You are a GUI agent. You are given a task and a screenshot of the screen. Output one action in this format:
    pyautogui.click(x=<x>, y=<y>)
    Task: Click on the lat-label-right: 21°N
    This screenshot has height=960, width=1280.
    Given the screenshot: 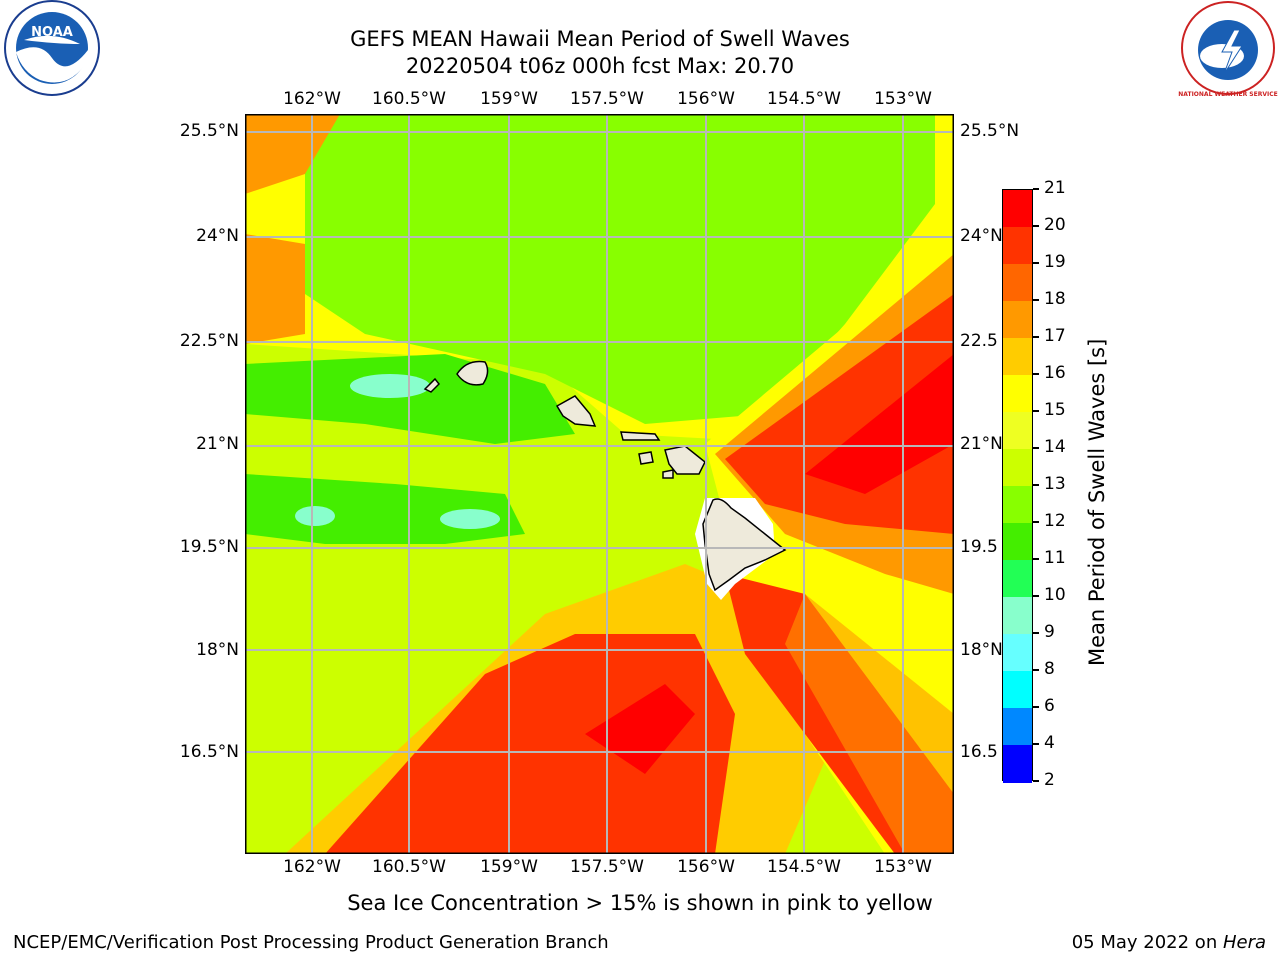 What is the action you would take?
    pyautogui.click(x=981, y=444)
    